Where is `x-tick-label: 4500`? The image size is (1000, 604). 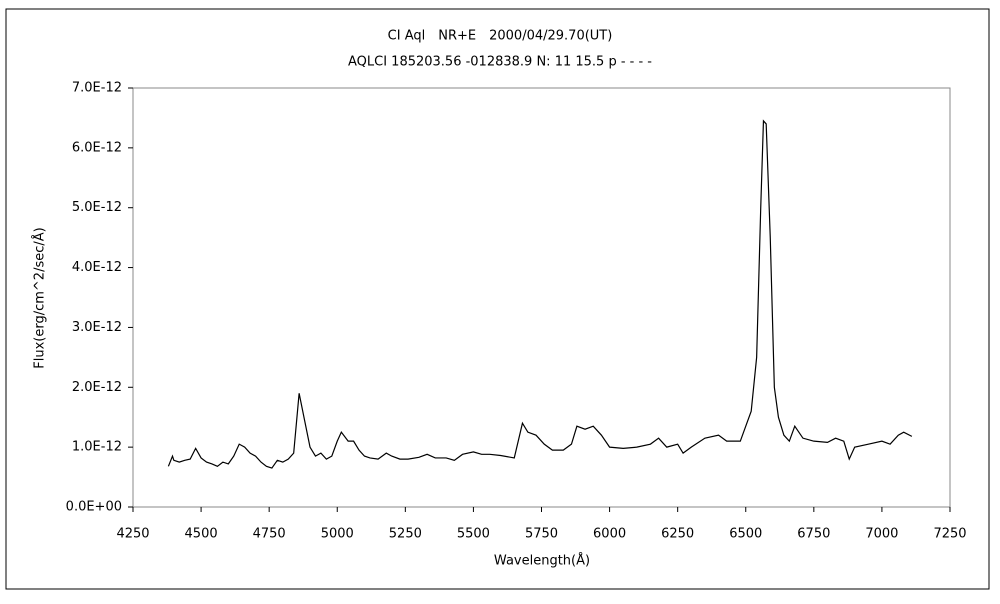
x-tick-label: 4500 is located at coordinates (201, 534).